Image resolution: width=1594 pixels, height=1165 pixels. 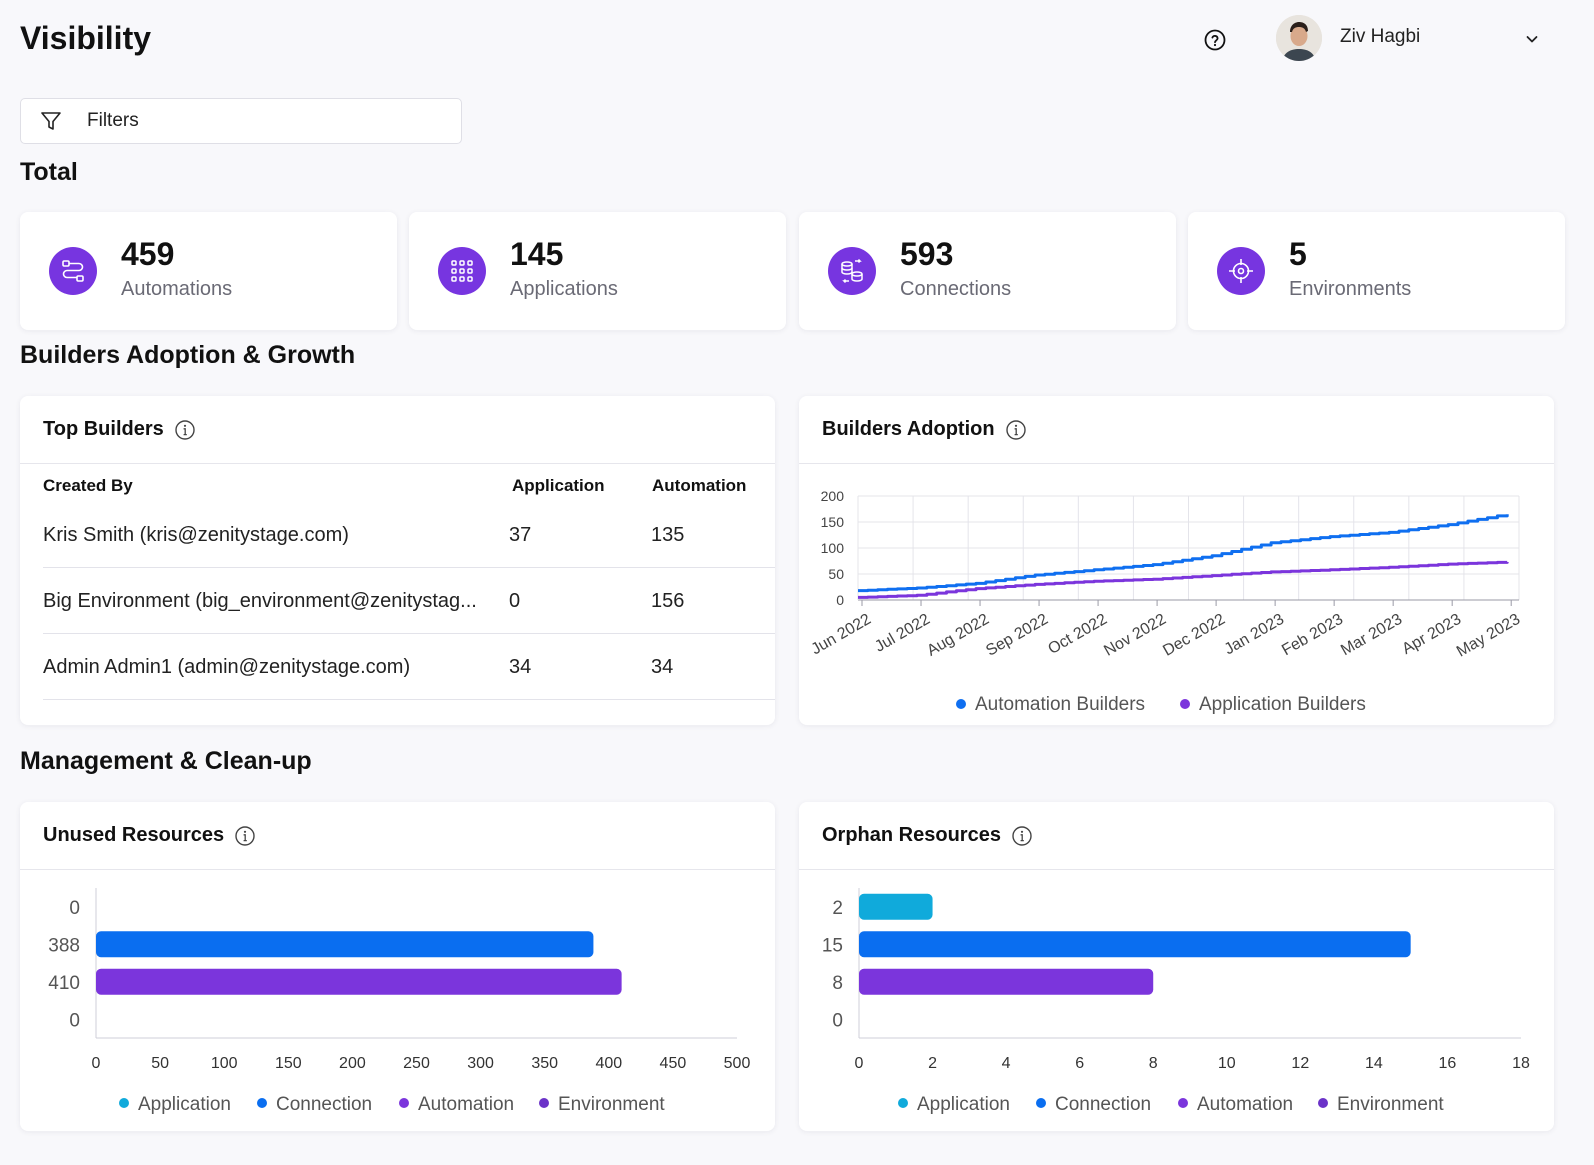 I want to click on automation-cell: 135, so click(x=668, y=535).